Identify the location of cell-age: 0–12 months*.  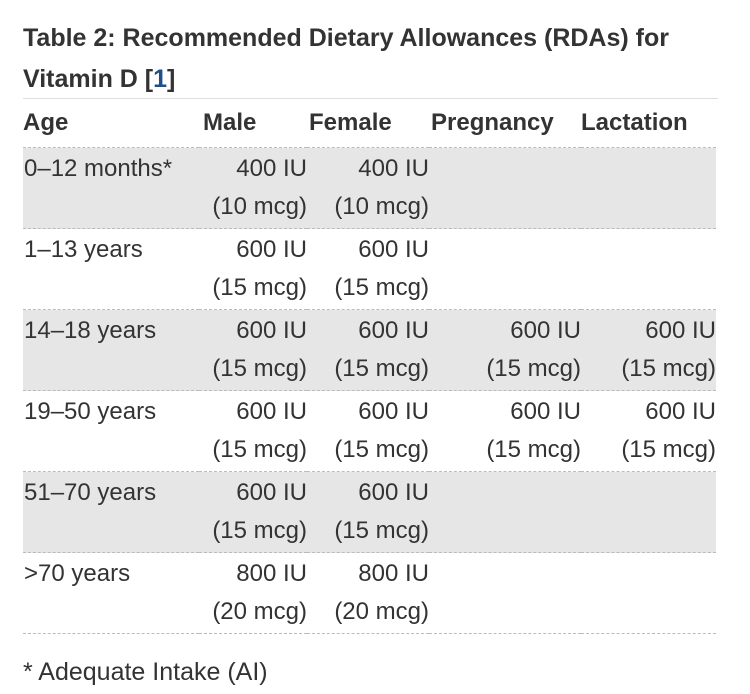
(111, 188).